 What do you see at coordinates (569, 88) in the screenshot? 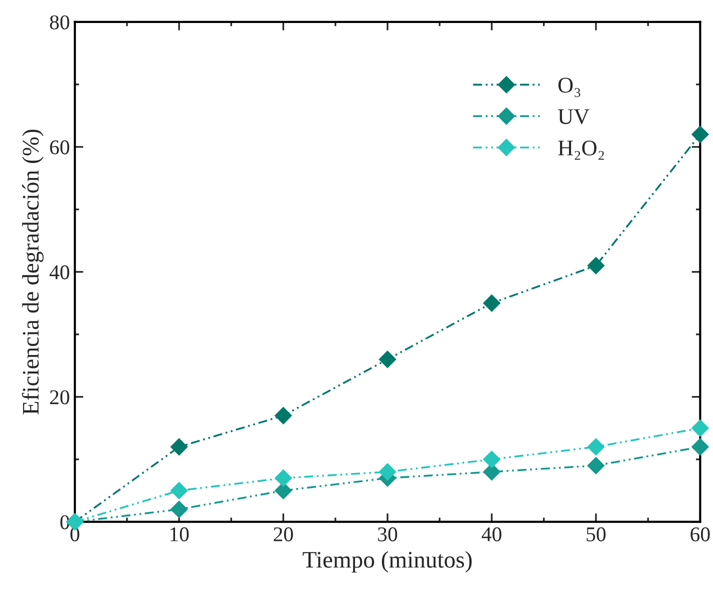
I see `legend-label: O₃` at bounding box center [569, 88].